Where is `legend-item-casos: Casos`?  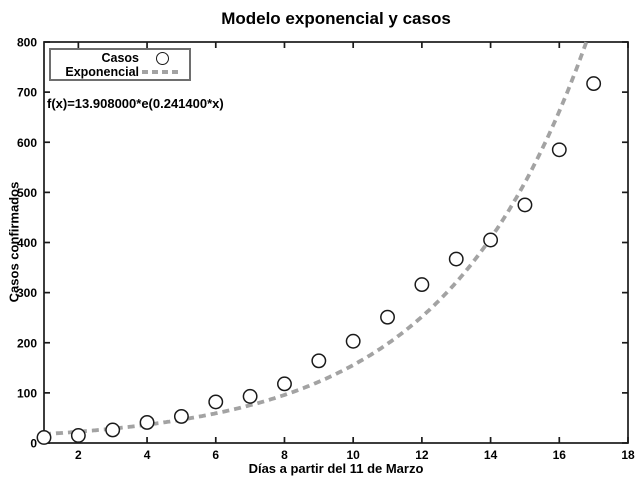 legend-item-casos: Casos is located at coordinates (119, 58).